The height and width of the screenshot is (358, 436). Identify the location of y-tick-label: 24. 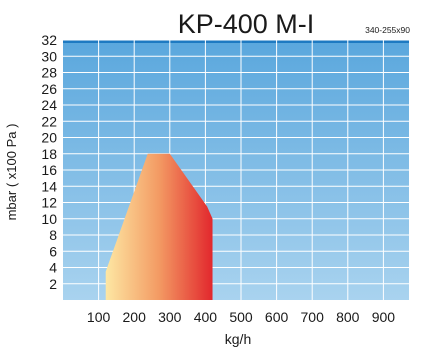
(49, 105).